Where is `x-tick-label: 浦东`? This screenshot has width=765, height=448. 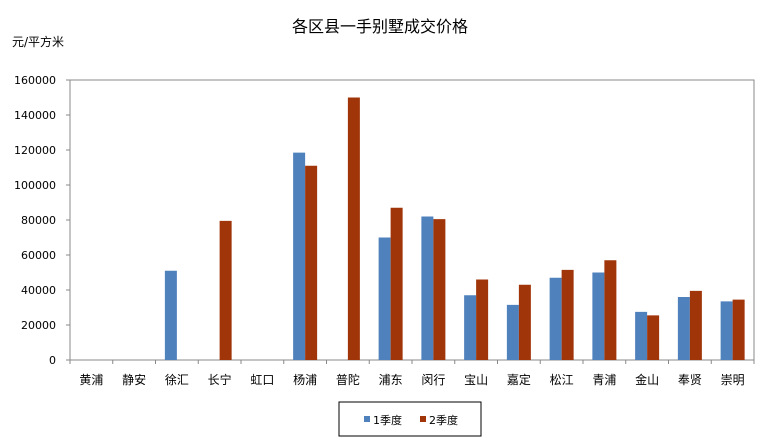
x-tick-label: 浦东 is located at coordinates (391, 380).